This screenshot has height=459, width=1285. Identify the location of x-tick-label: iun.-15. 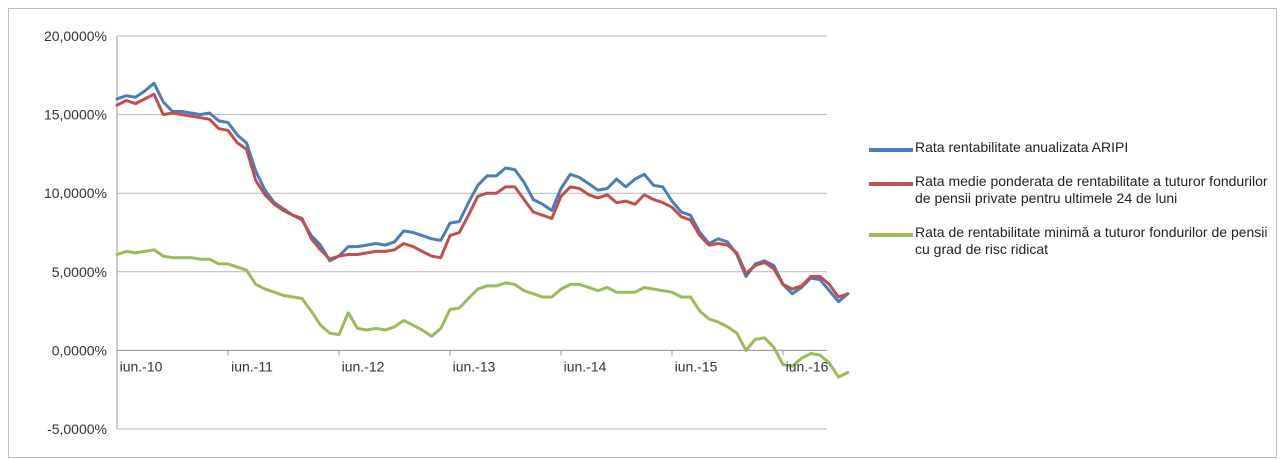
(696, 366).